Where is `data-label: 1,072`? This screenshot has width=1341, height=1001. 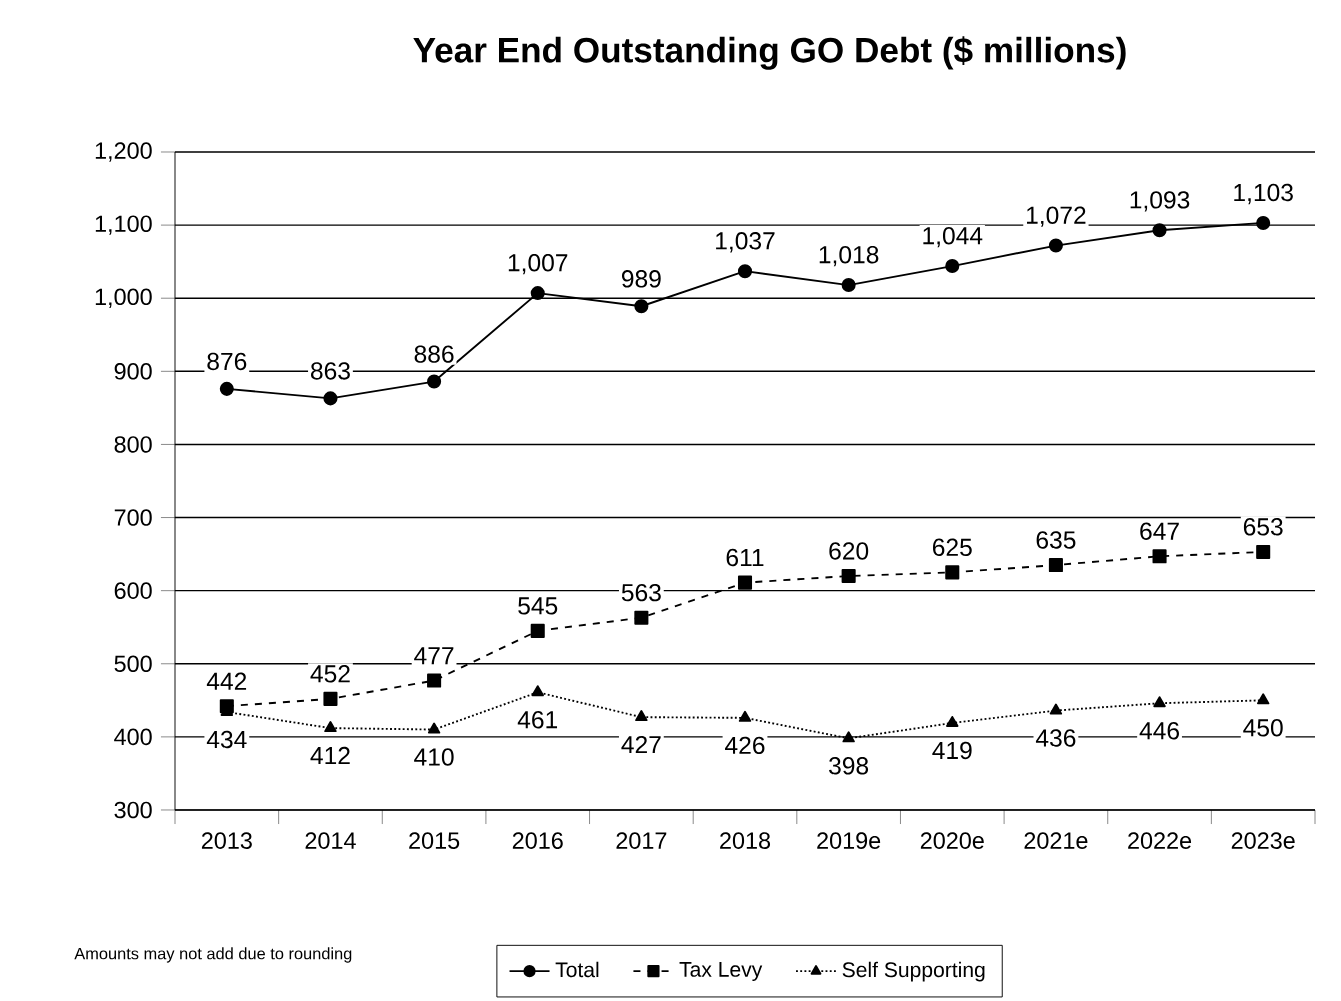
data-label: 1,072 is located at coordinates (1056, 216).